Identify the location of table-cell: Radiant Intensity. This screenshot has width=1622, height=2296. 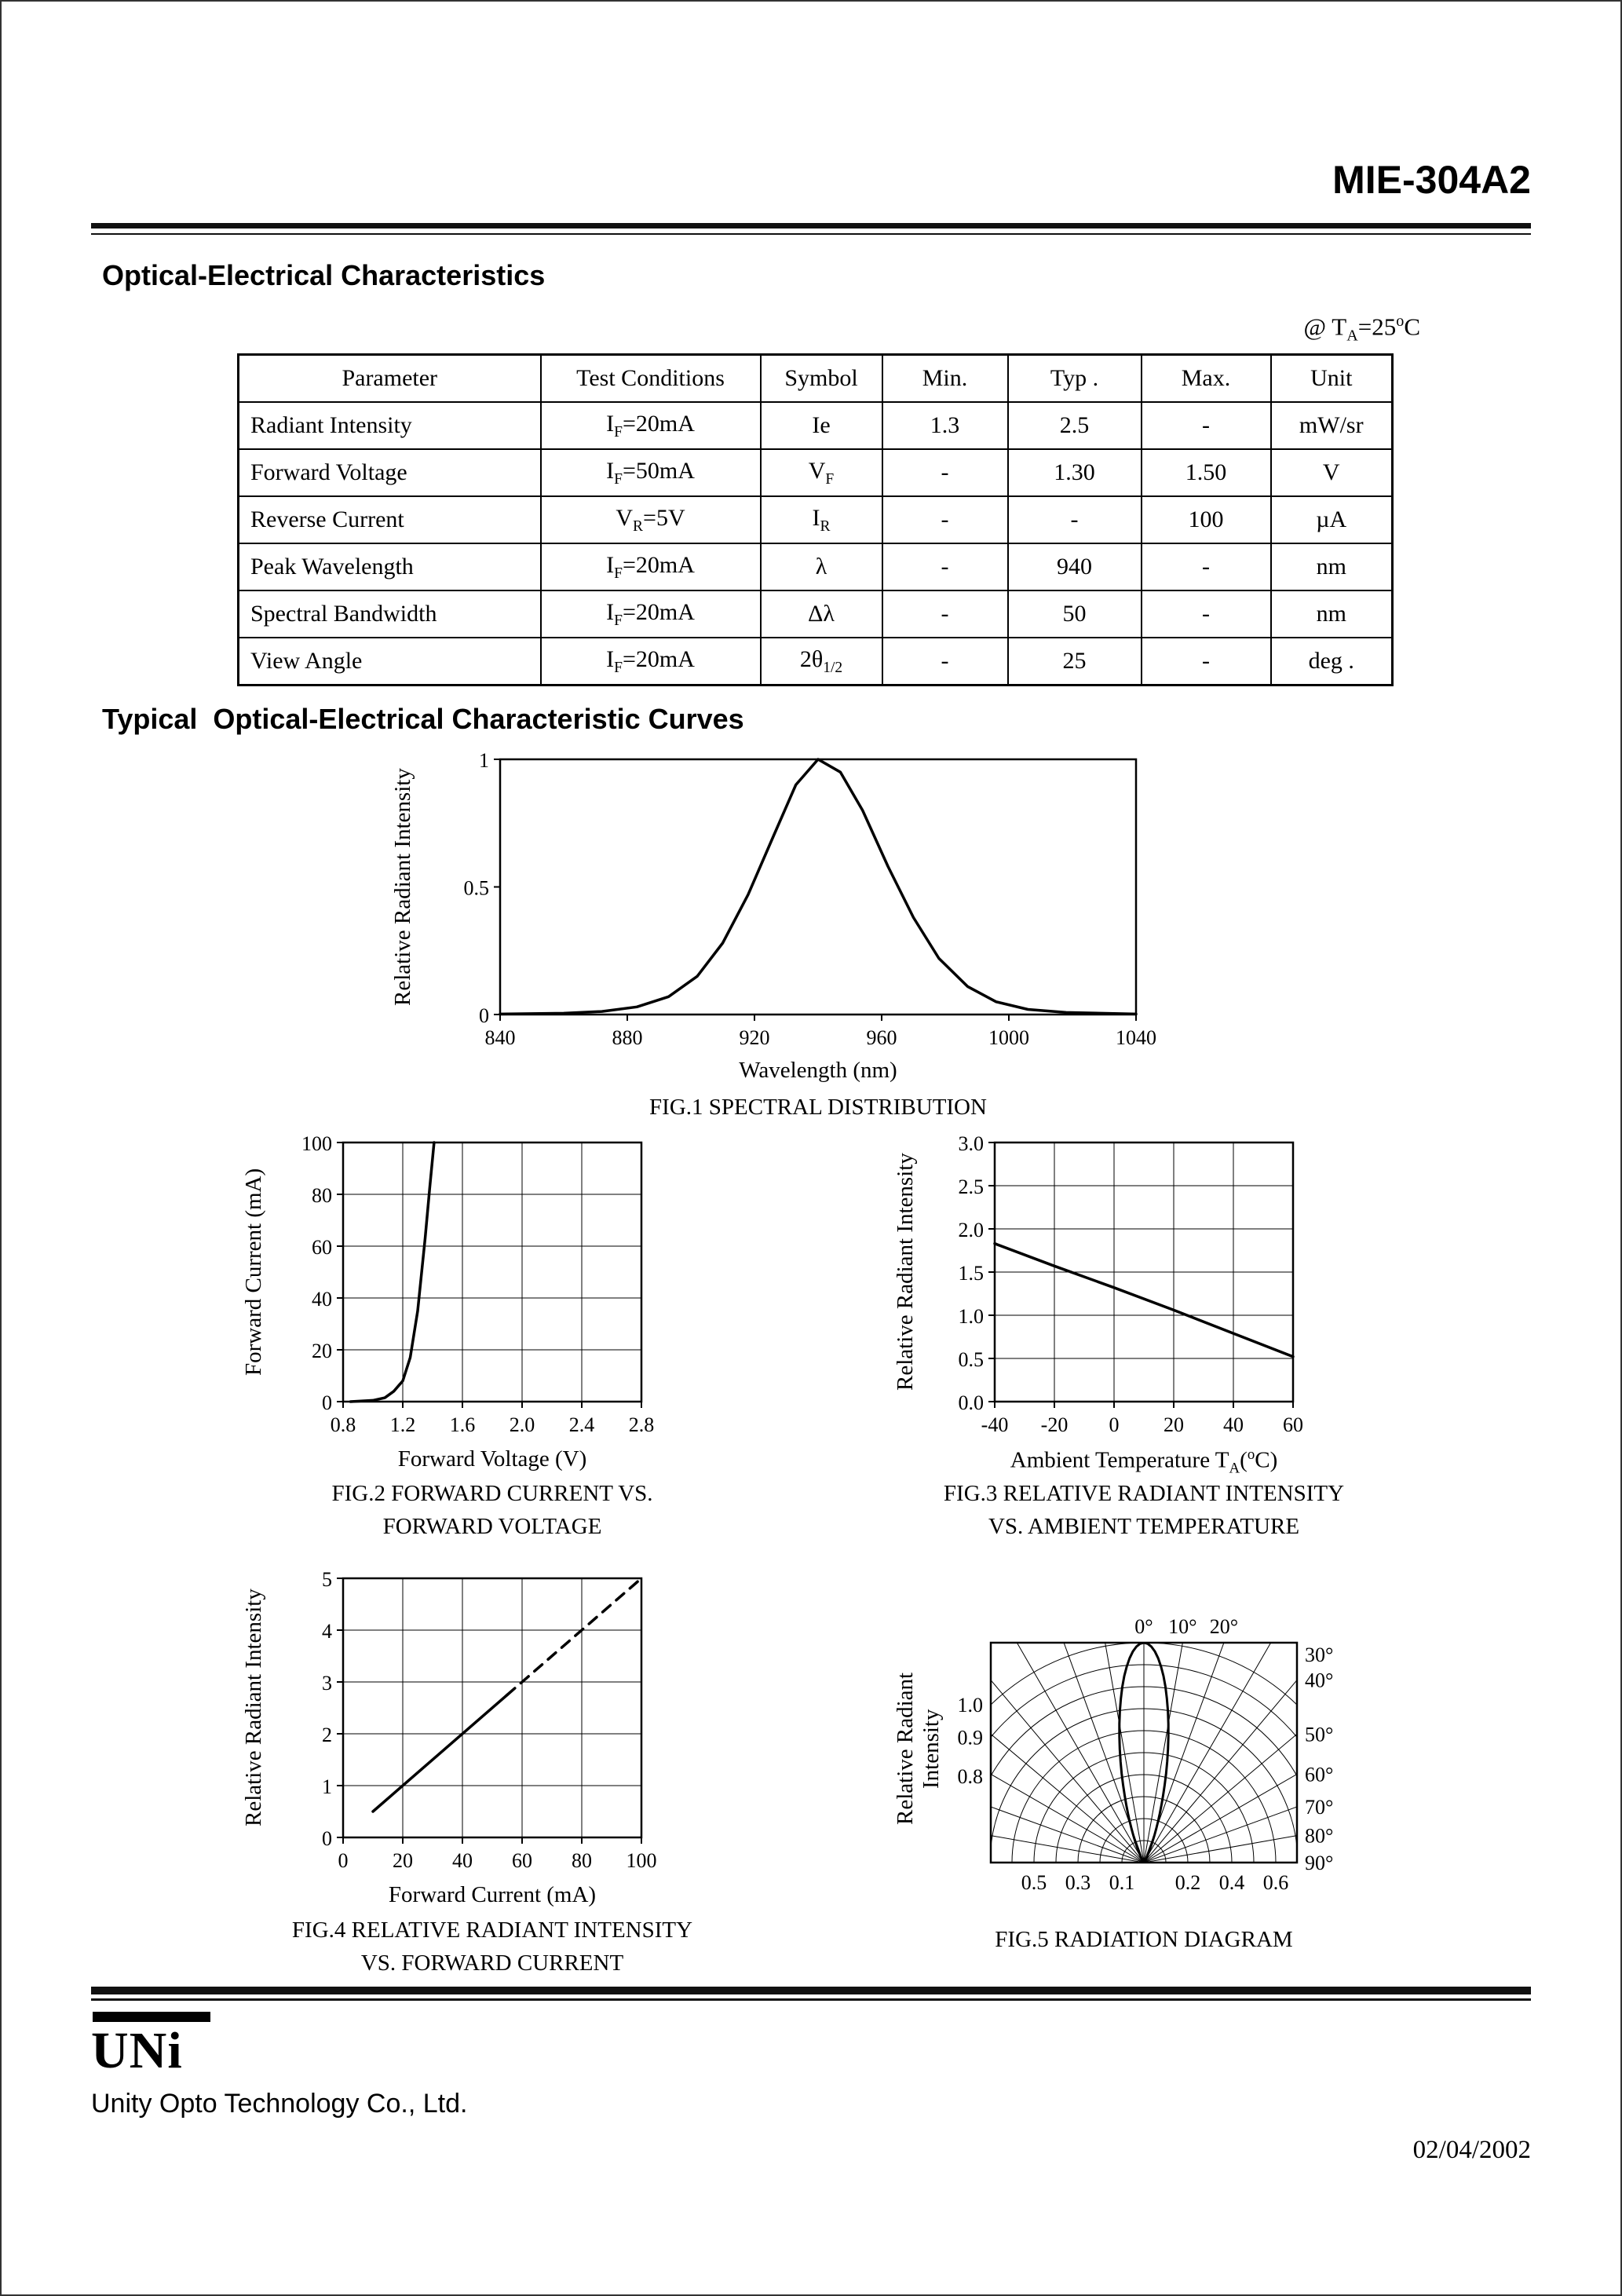
(389, 426).